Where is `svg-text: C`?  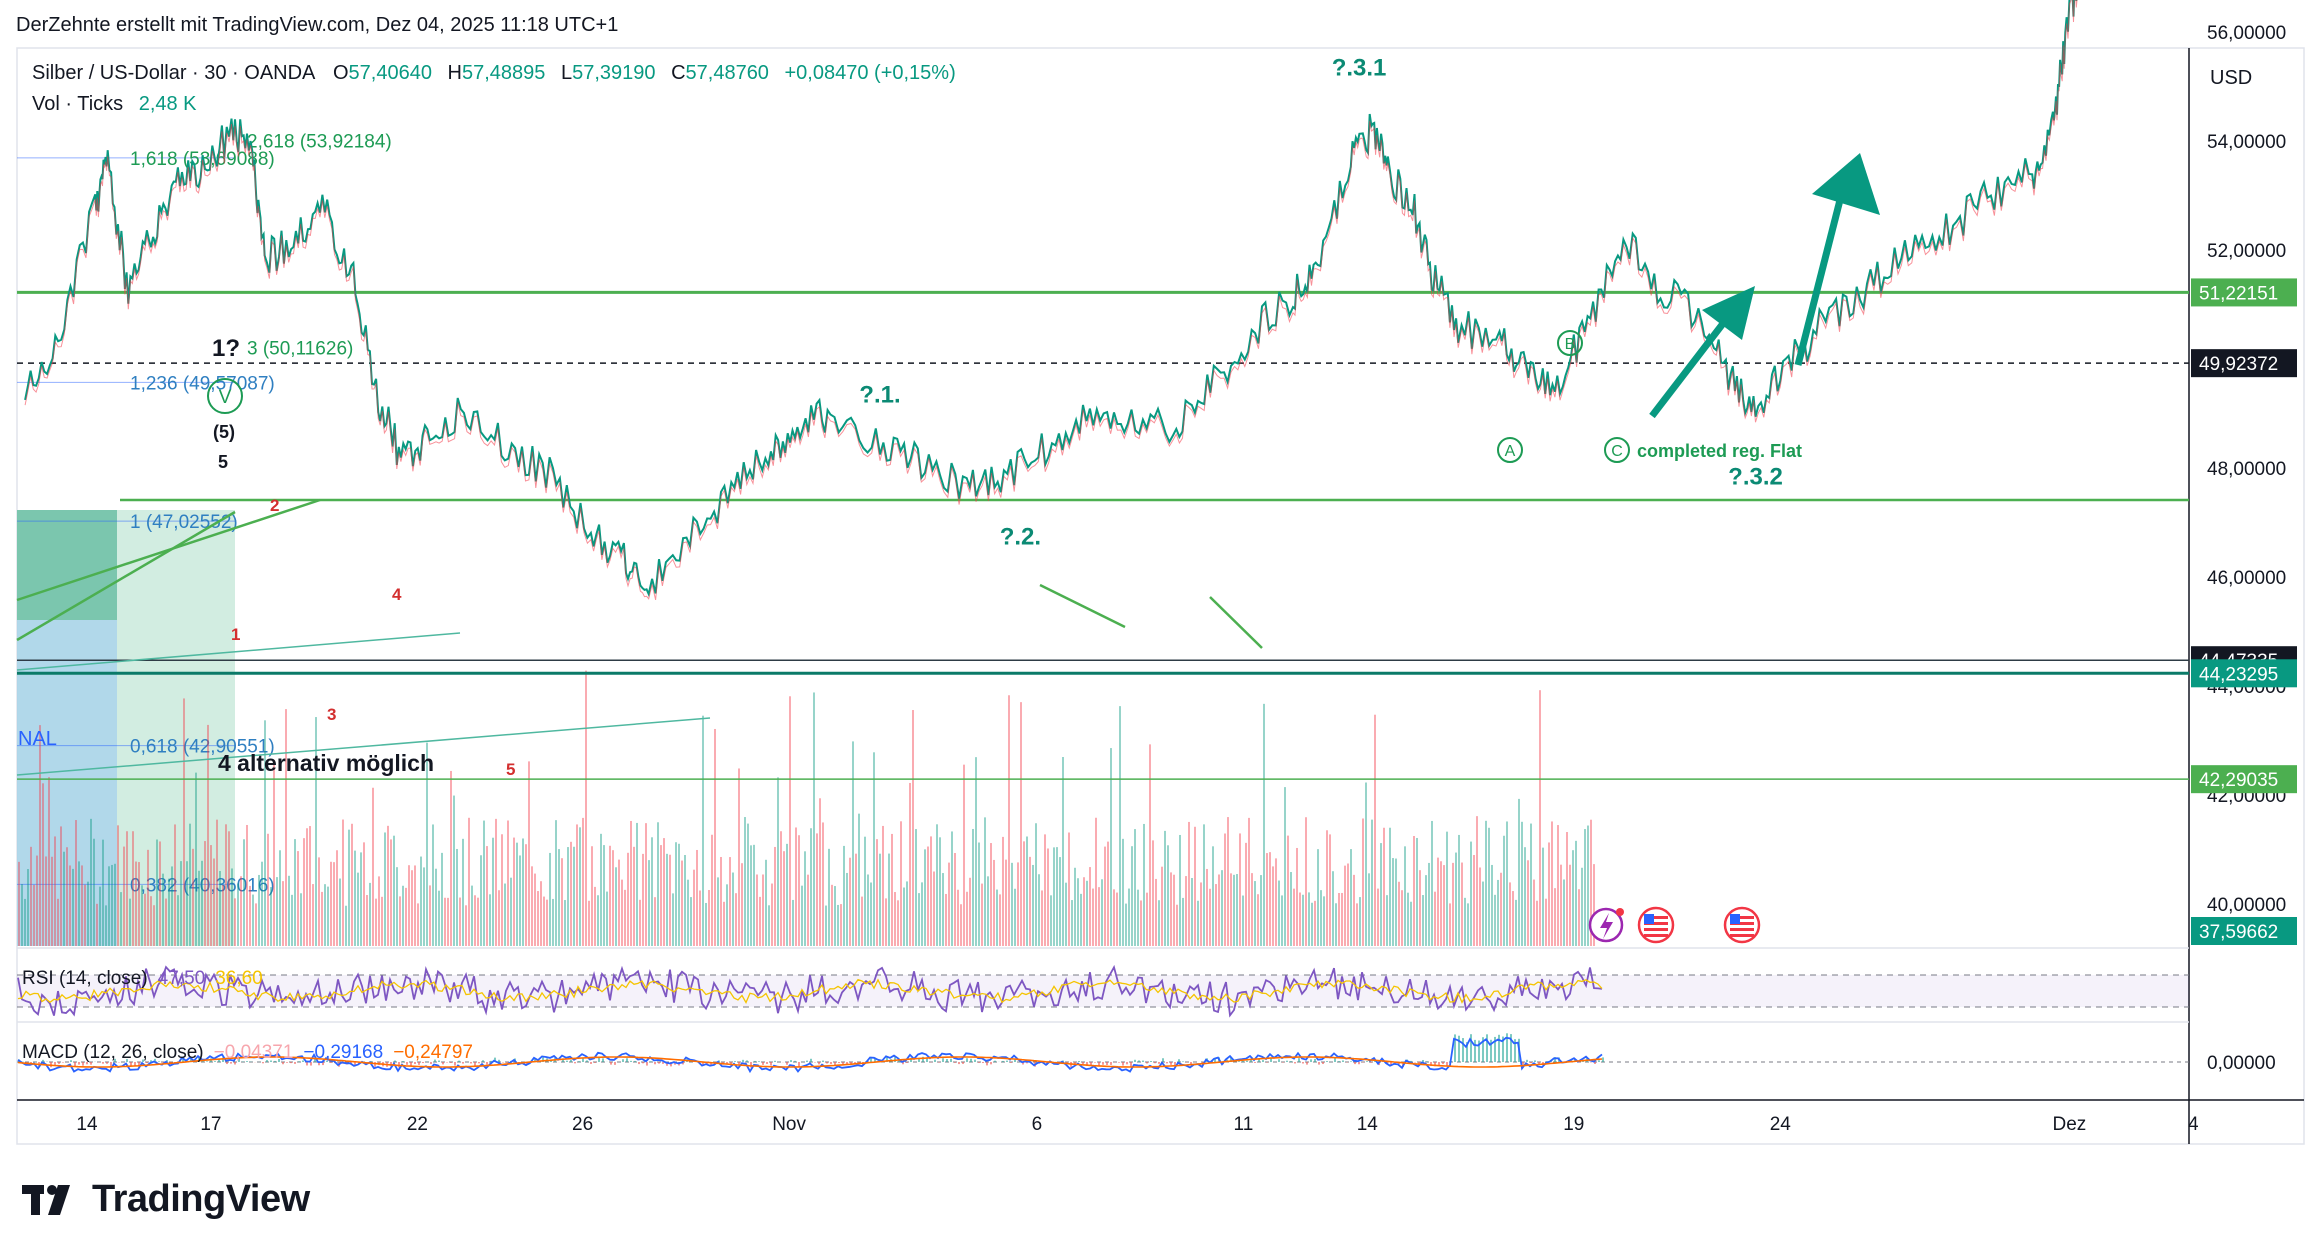 svg-text: C is located at coordinates (1617, 451).